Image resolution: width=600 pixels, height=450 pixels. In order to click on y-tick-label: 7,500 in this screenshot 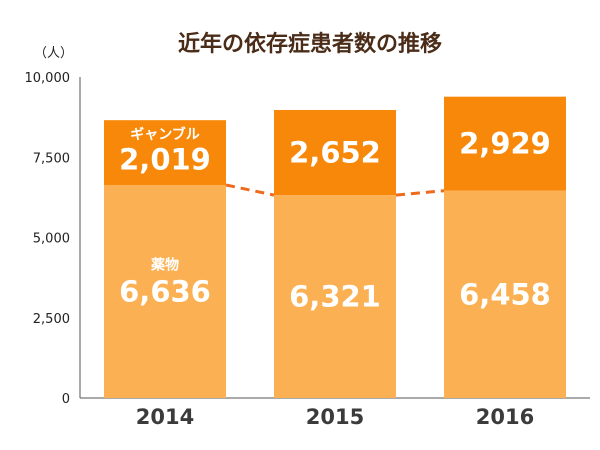, I will do `click(51, 158)`.